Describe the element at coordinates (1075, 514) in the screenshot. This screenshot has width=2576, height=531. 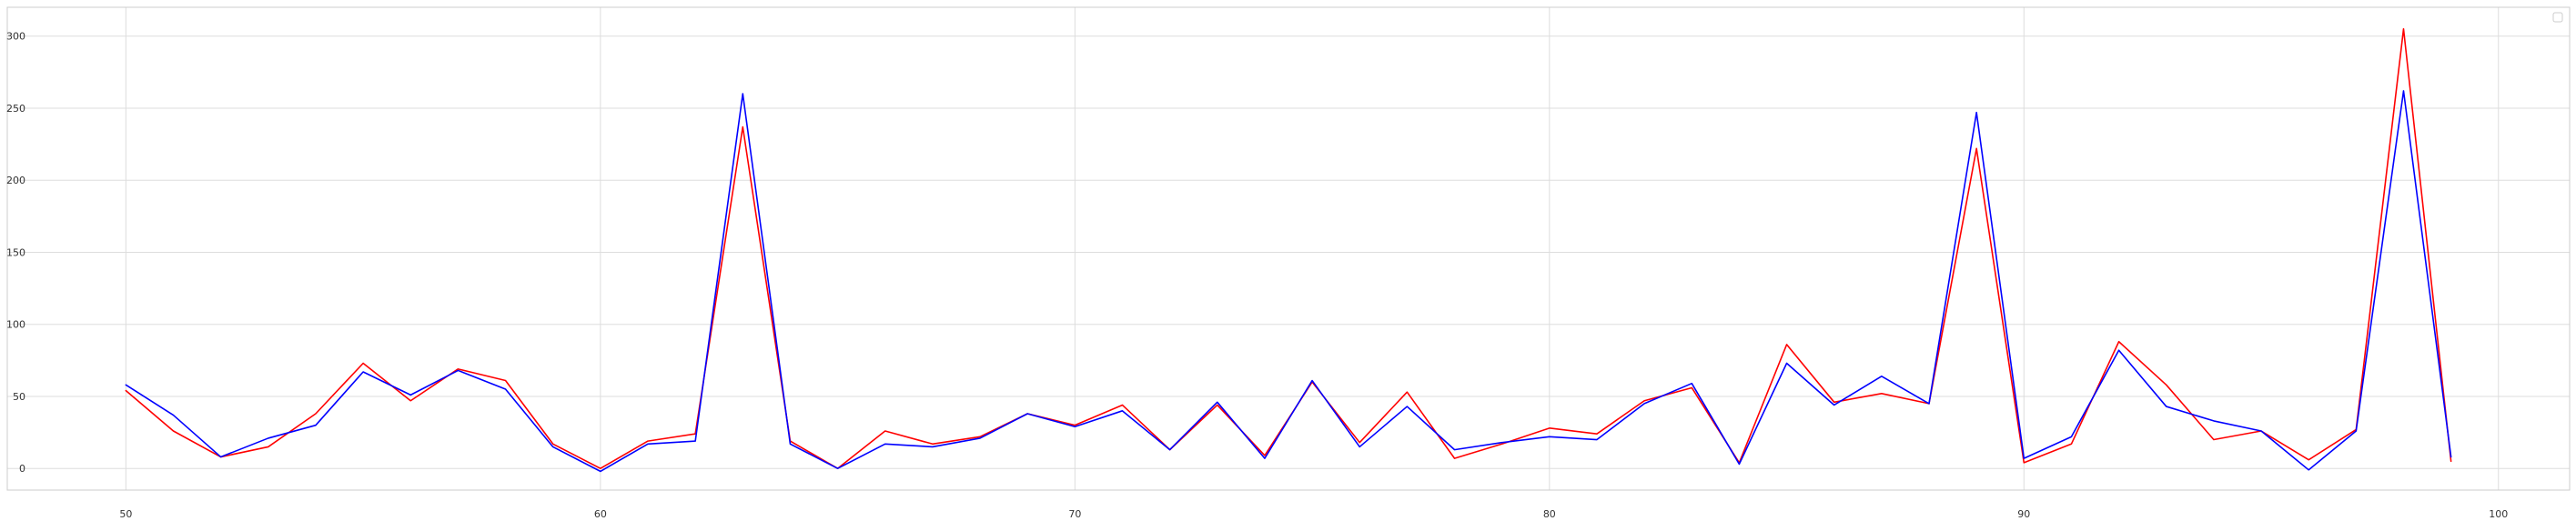
I see `x-tick-label: 70` at that location.